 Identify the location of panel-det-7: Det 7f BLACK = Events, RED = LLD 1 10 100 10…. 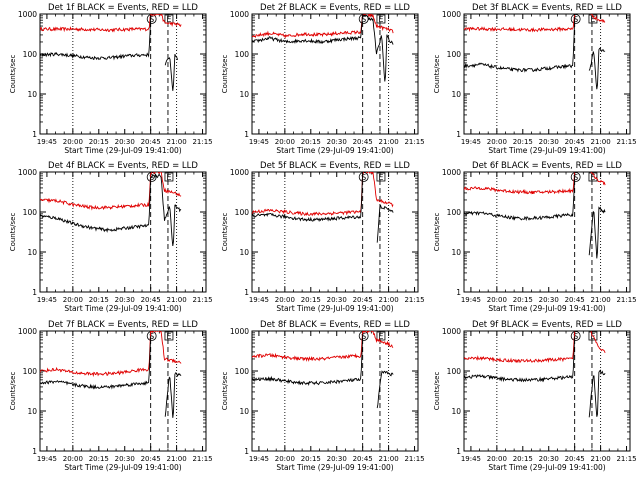
(111, 396).